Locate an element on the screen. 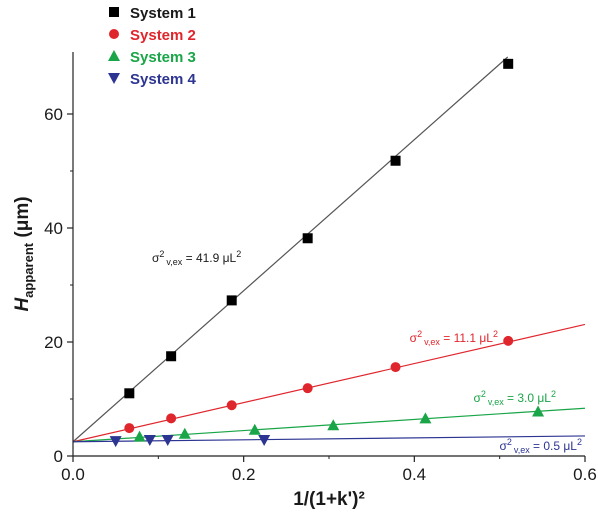 This screenshot has width=598, height=516. svg-text: Happarent (μm) is located at coordinates (24, 253).